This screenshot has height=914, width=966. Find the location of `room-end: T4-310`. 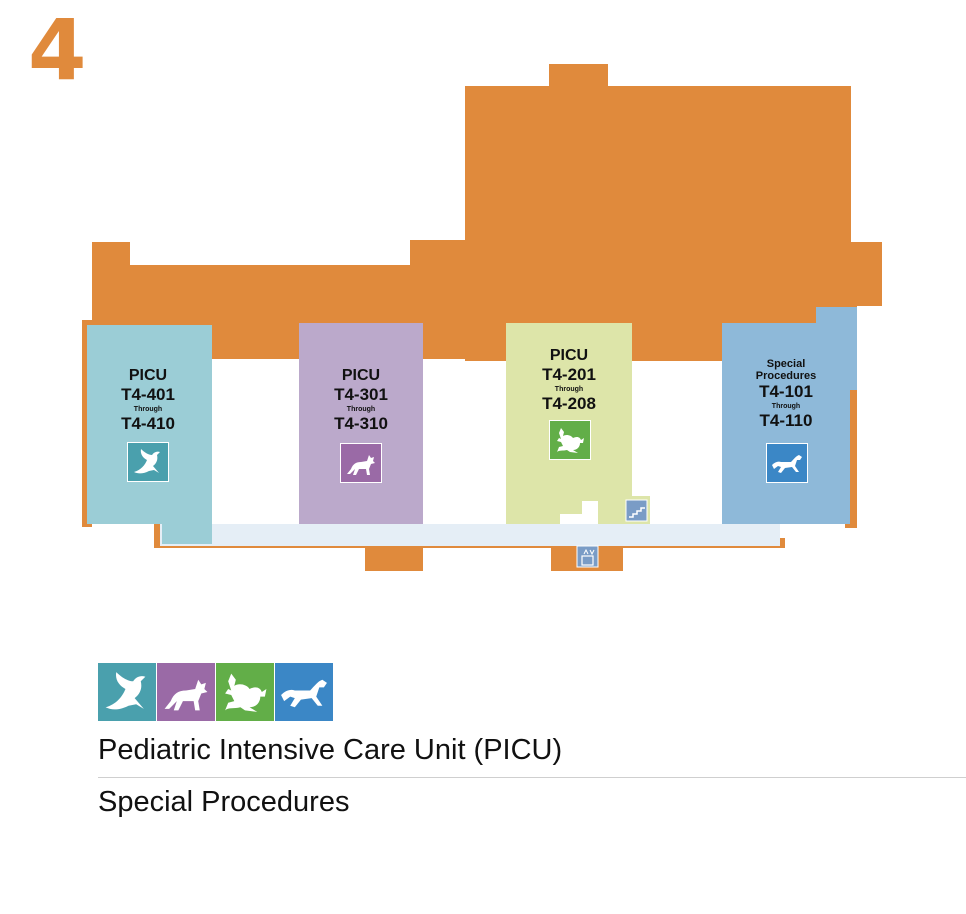

room-end: T4-310 is located at coordinates (361, 423).